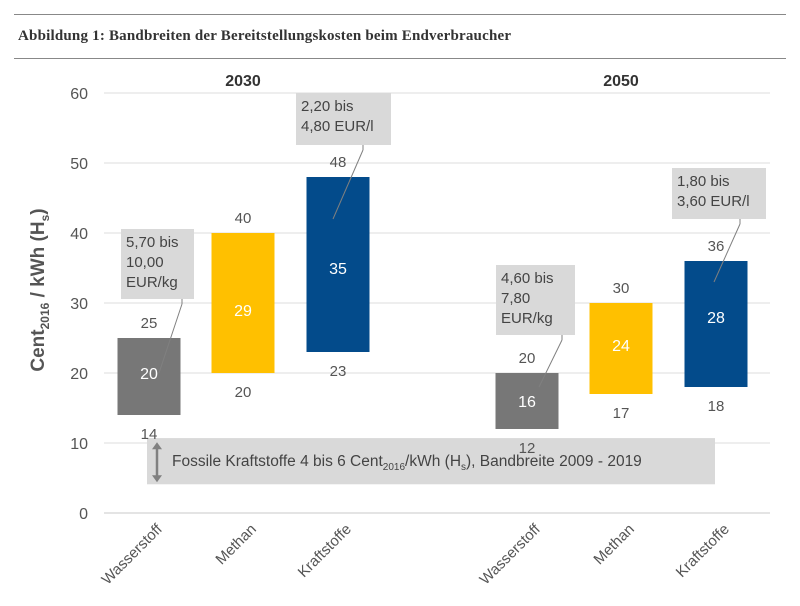  What do you see at coordinates (38, 350) in the screenshot?
I see `y-axis-label-main: Cent` at bounding box center [38, 350].